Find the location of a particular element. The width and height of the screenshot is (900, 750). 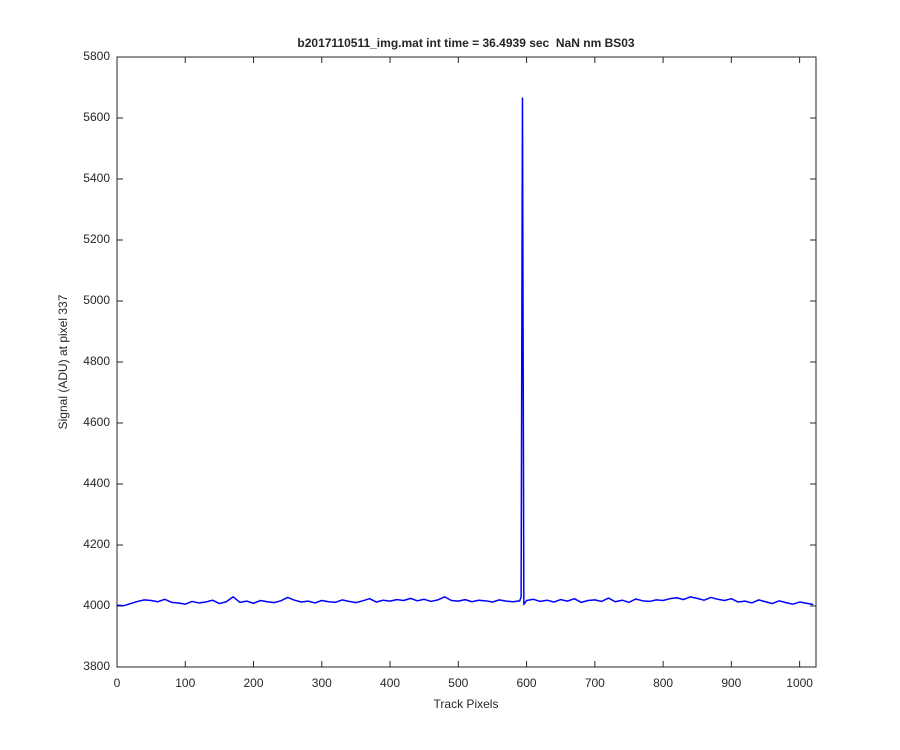

x-tick-label: 500 is located at coordinates (458, 683).